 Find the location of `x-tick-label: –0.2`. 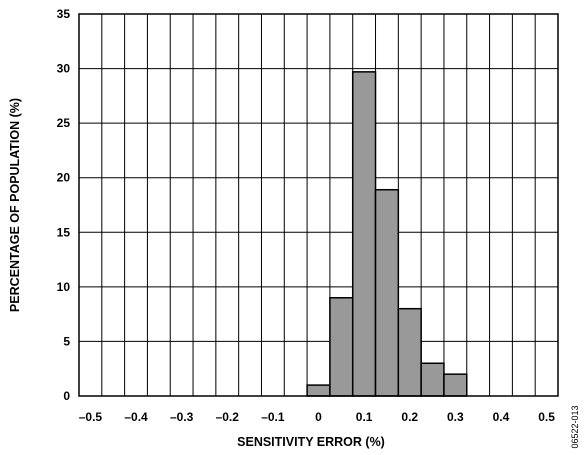

x-tick-label: –0.2 is located at coordinates (228, 417).